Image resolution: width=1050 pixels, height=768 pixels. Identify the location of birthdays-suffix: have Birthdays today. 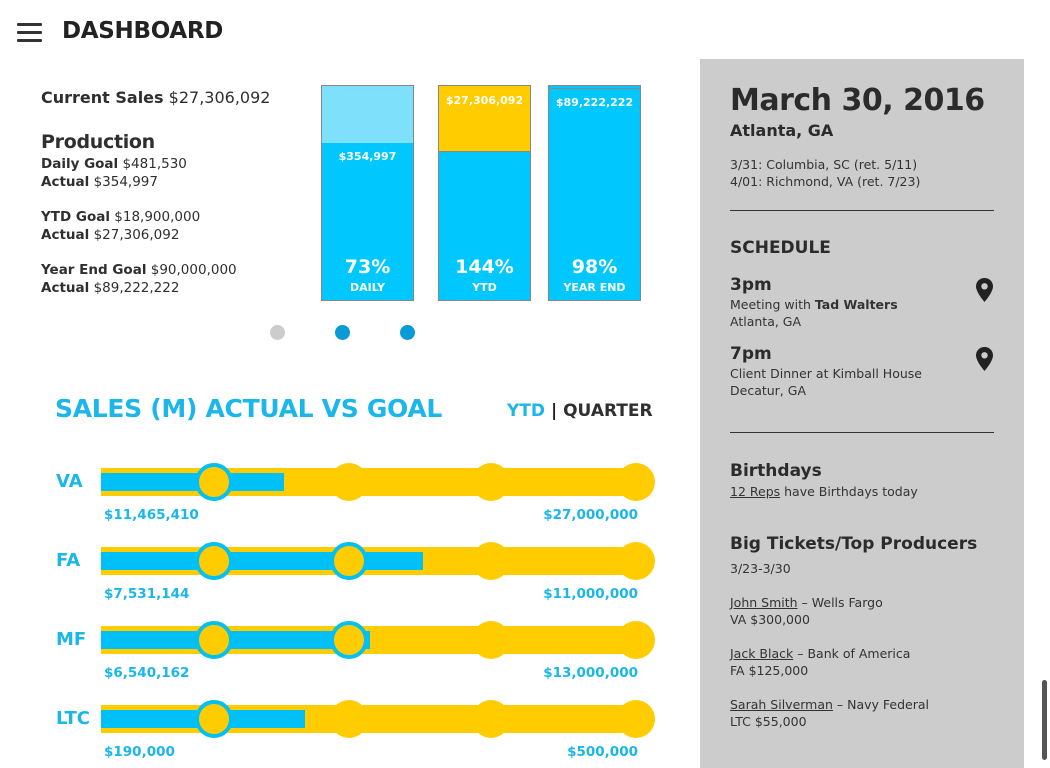
(849, 491).